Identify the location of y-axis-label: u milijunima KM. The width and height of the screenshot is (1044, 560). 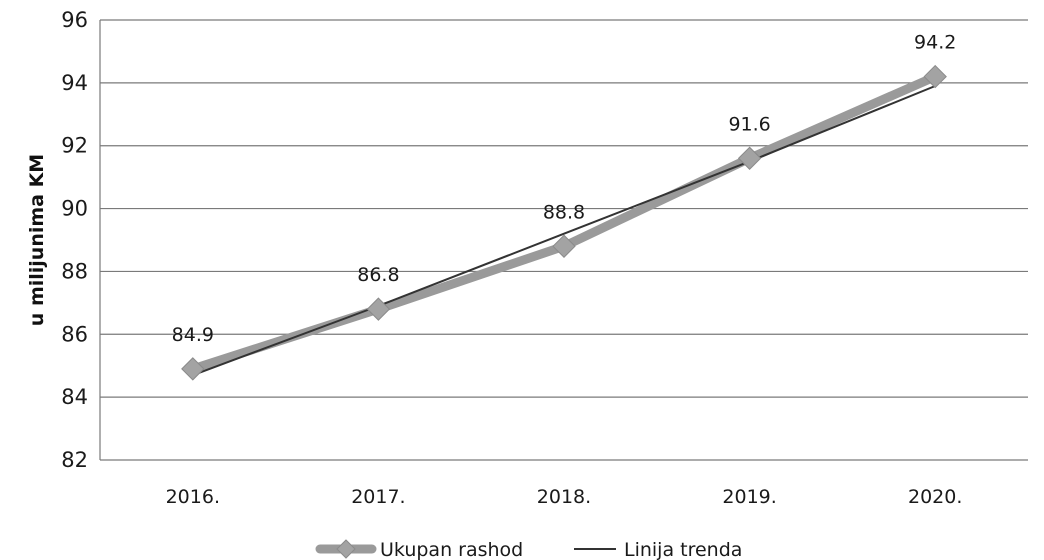
(37, 240).